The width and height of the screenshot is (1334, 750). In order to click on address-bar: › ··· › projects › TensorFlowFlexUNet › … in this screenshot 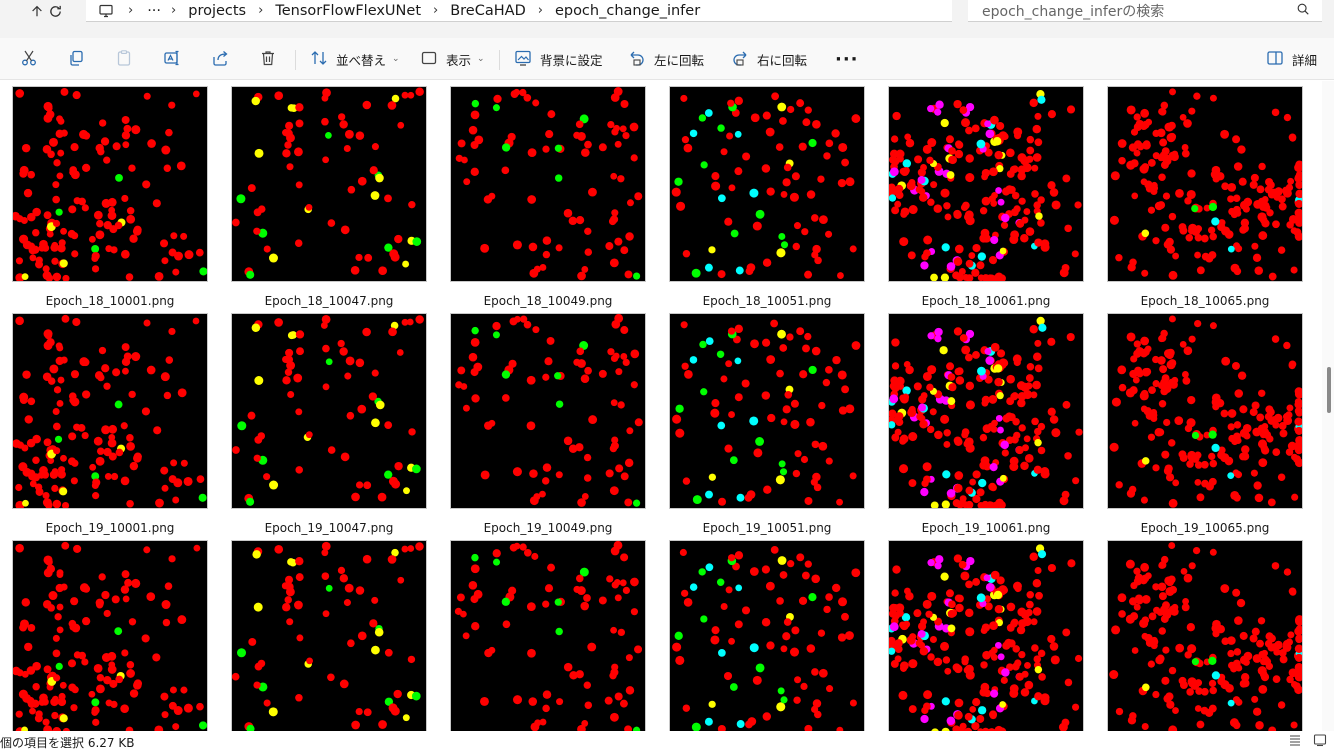, I will do `click(519, 11)`.